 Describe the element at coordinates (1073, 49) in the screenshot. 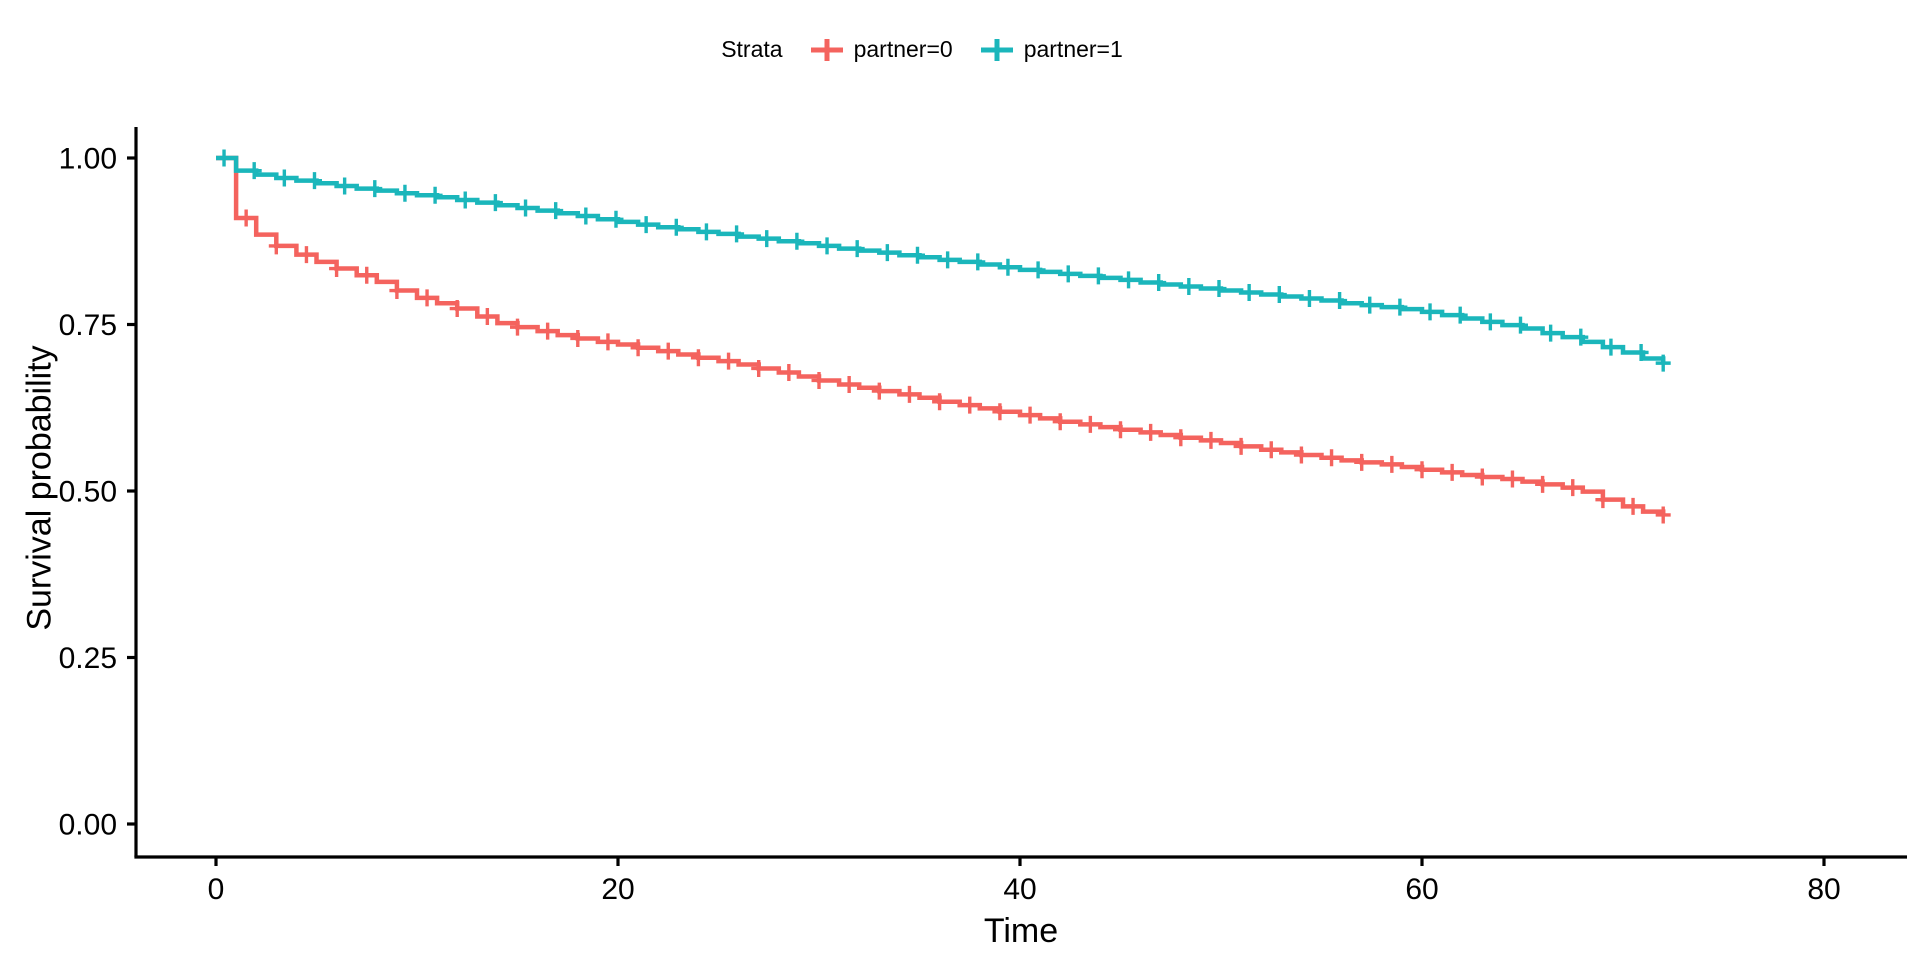

I see `legend-item-label: partner=1` at that location.